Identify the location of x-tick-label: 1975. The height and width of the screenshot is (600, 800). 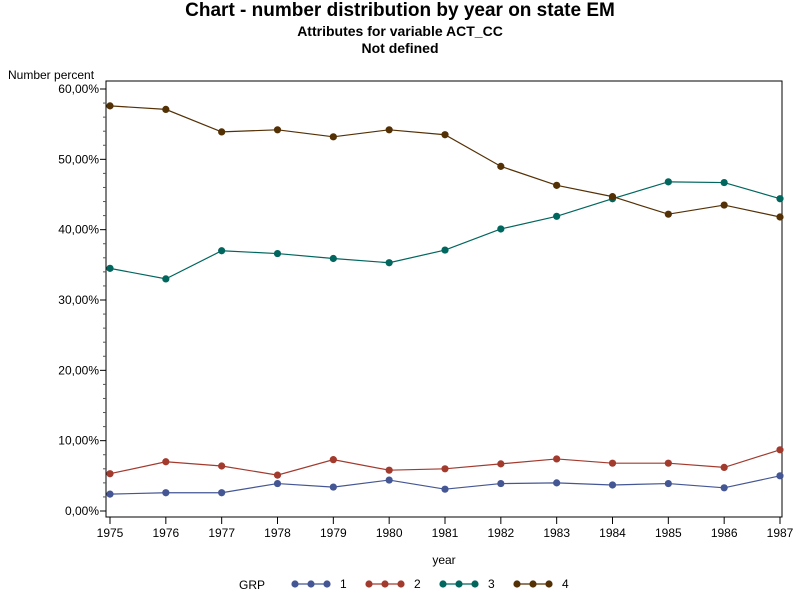
(110, 533).